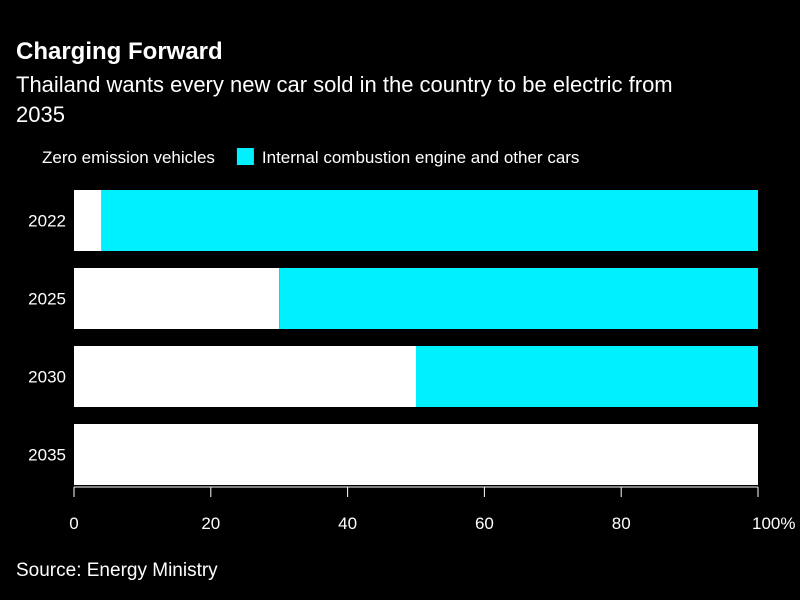  I want to click on y-label-2035: 2035, so click(47, 455).